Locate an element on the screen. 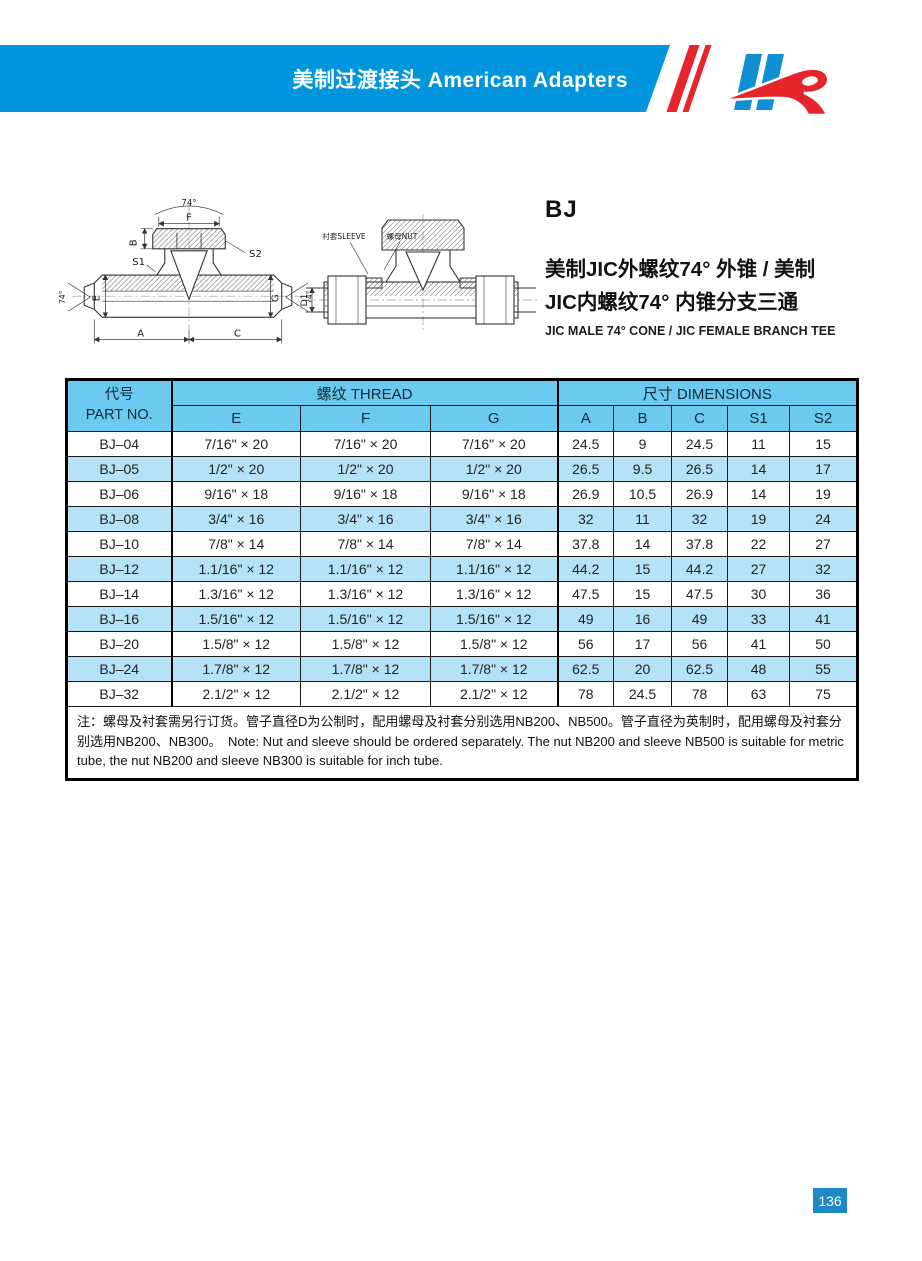  cell-dim-s2: 50 is located at coordinates (824, 644).